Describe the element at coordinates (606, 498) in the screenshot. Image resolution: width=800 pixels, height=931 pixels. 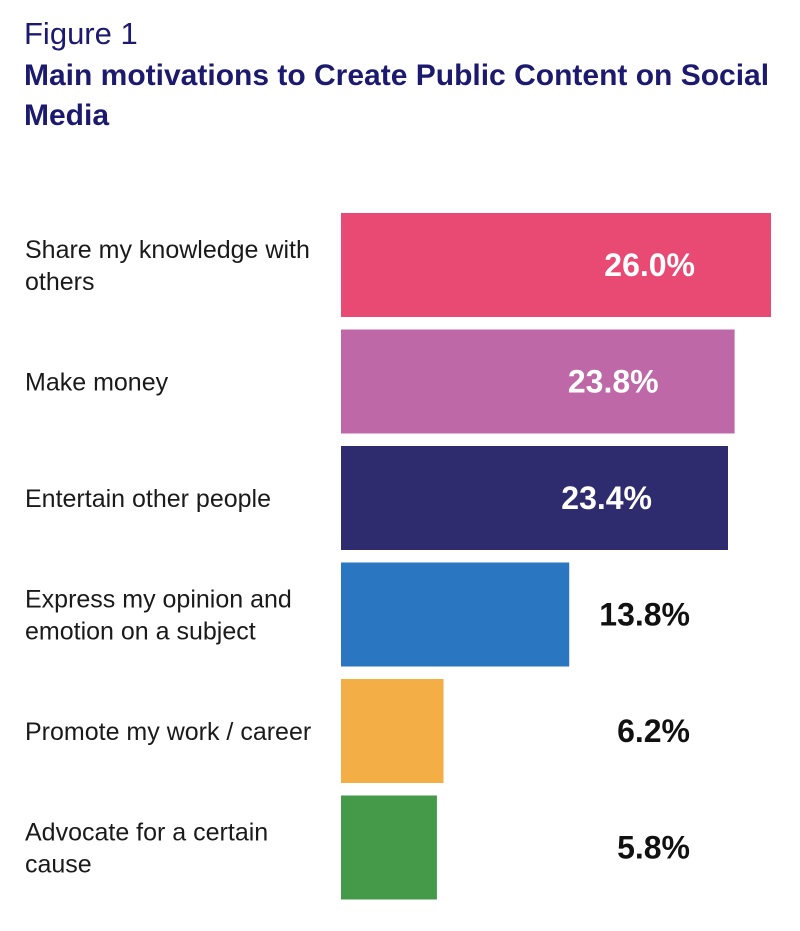
I see `value-label: 23.4%` at that location.